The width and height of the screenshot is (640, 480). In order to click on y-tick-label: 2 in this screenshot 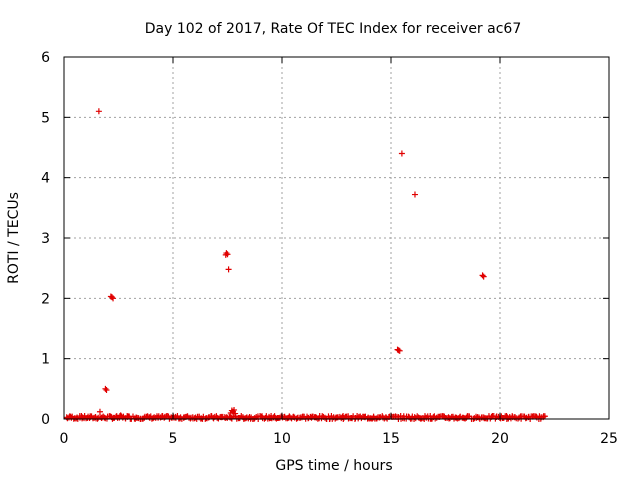, I will do `click(45, 299)`.